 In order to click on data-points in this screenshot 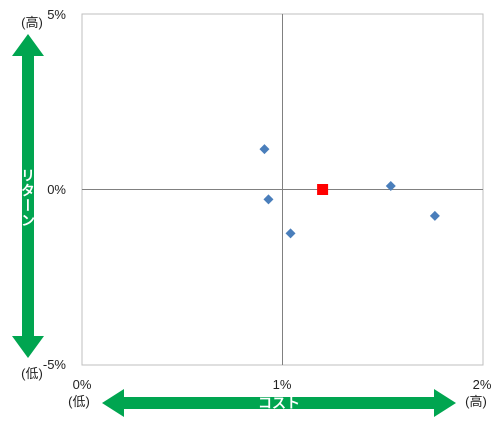, I will do `click(349, 191)`.